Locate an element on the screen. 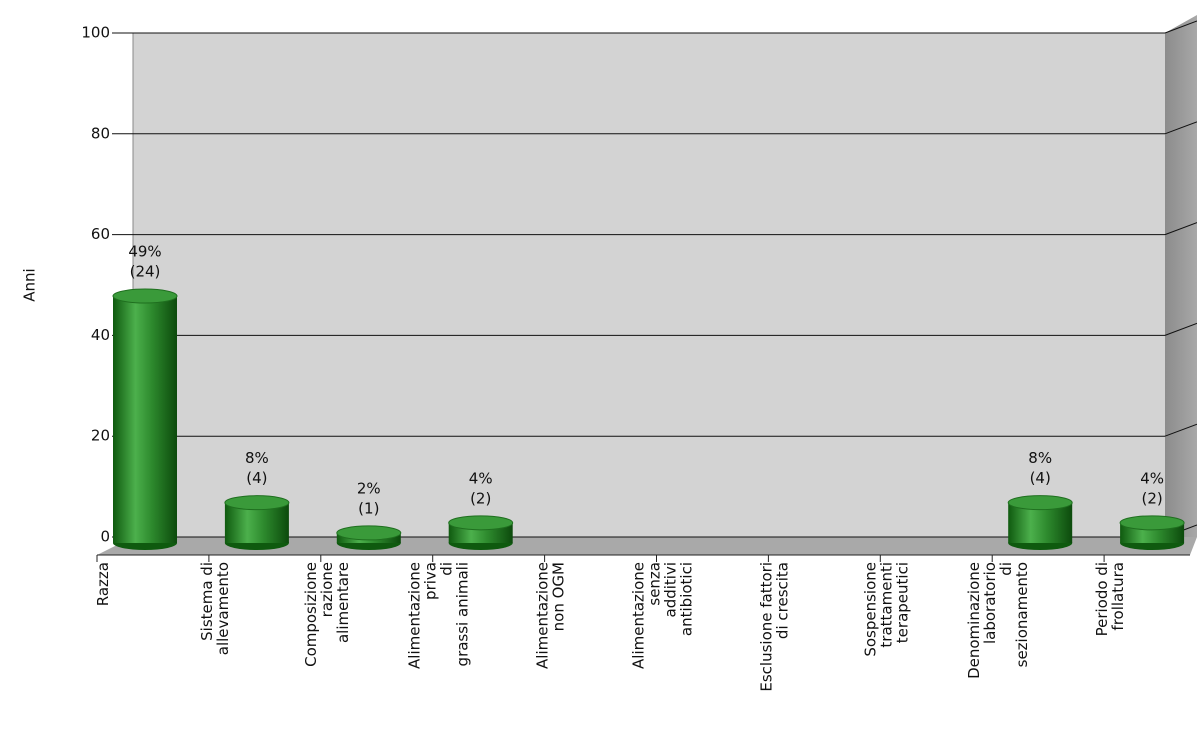 The height and width of the screenshot is (744, 1197). x-tick-label: Alimentazionesenzaadditiviantibiotici is located at coordinates (663, 615).